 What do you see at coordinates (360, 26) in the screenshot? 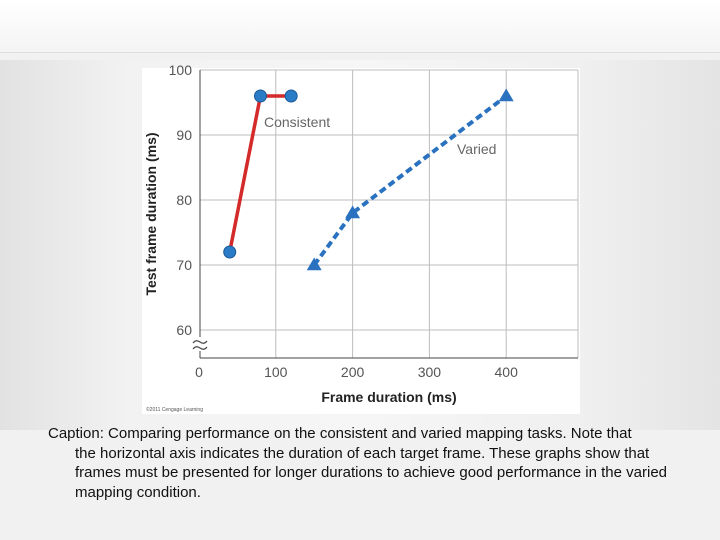
I see `slide-header-band` at bounding box center [360, 26].